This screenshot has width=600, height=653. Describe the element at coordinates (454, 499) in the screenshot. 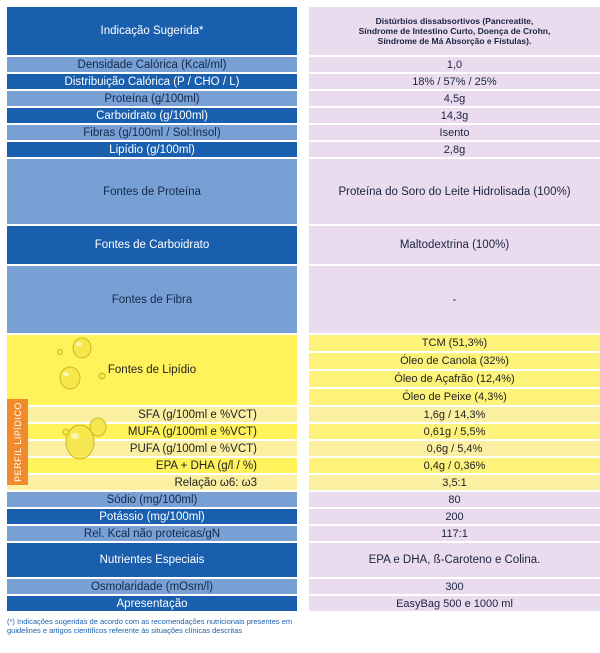

I see `row-value: 80` at that location.